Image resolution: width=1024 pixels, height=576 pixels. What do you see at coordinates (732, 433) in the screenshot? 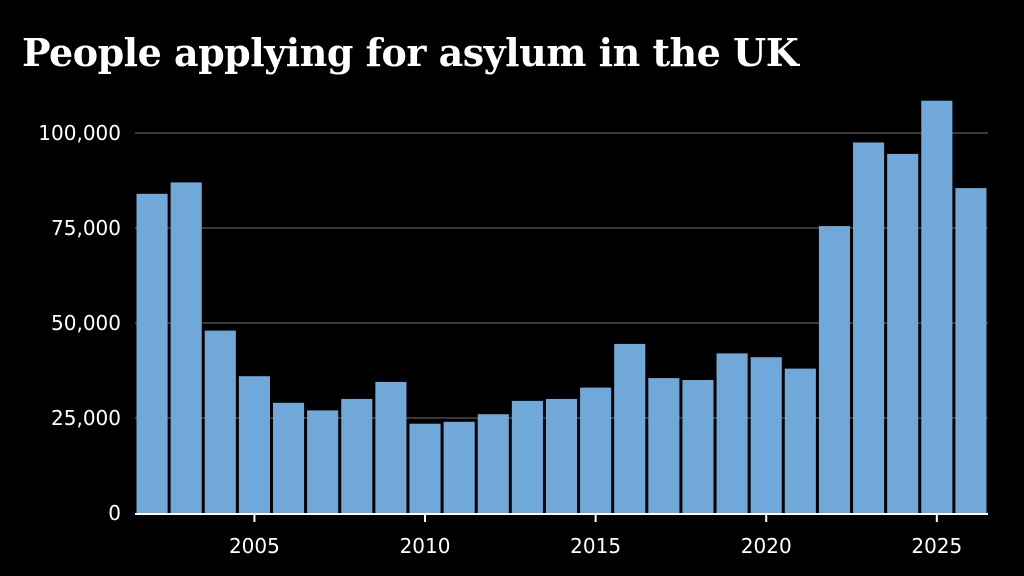
I see `bar-2019` at bounding box center [732, 433].